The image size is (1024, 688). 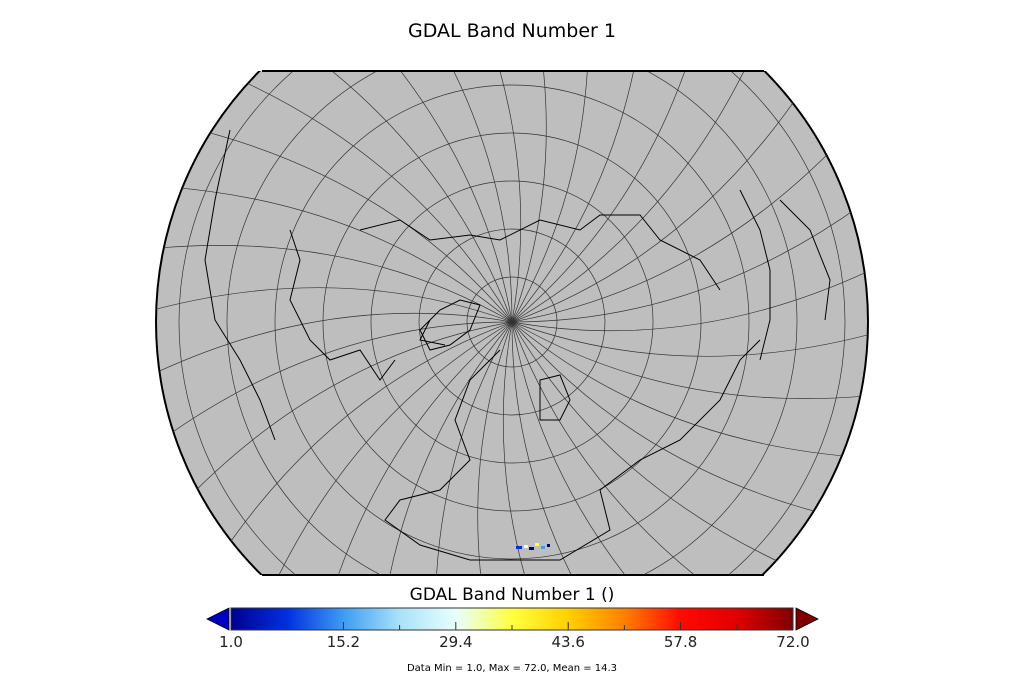 I want to click on colorbar-tick-label: 29.4, so click(x=456, y=642).